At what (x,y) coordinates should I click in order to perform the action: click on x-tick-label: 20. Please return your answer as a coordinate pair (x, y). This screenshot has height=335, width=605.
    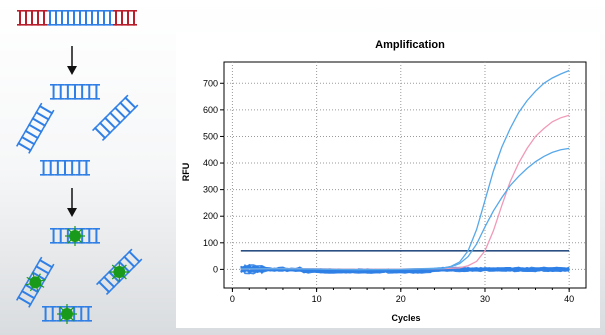
    Looking at the image, I should click on (401, 299).